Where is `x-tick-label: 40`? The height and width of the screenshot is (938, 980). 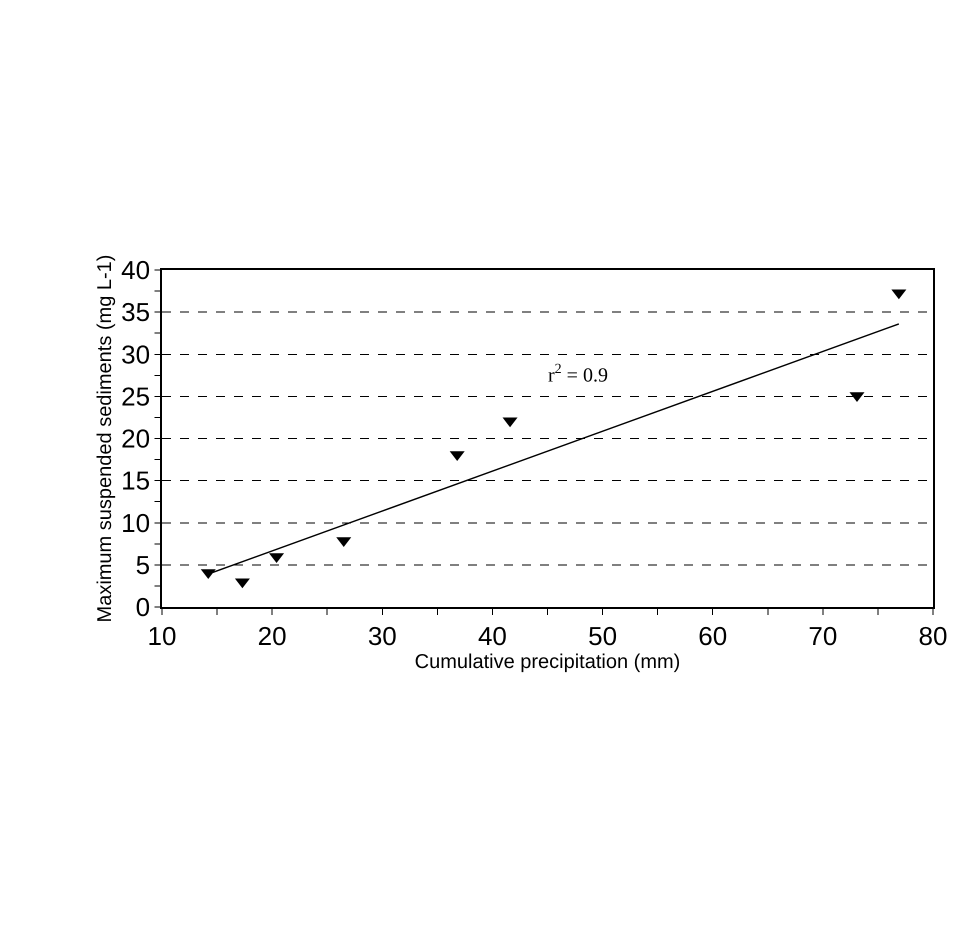 x-tick-label: 40 is located at coordinates (492, 635).